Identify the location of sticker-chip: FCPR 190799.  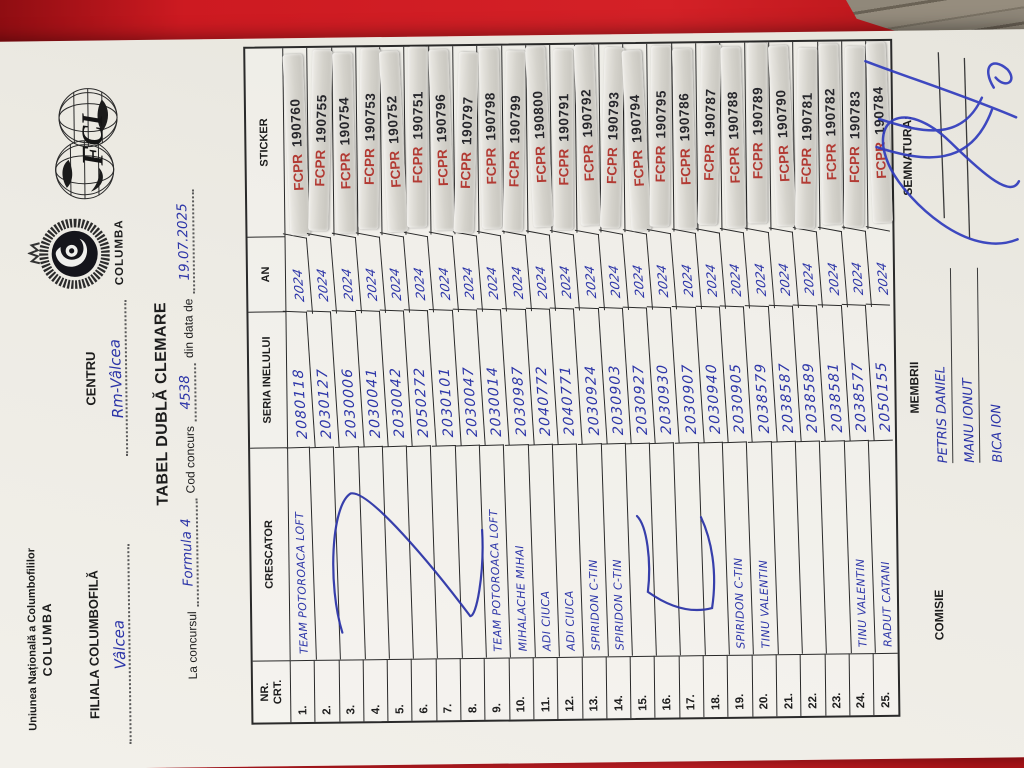
(515, 141).